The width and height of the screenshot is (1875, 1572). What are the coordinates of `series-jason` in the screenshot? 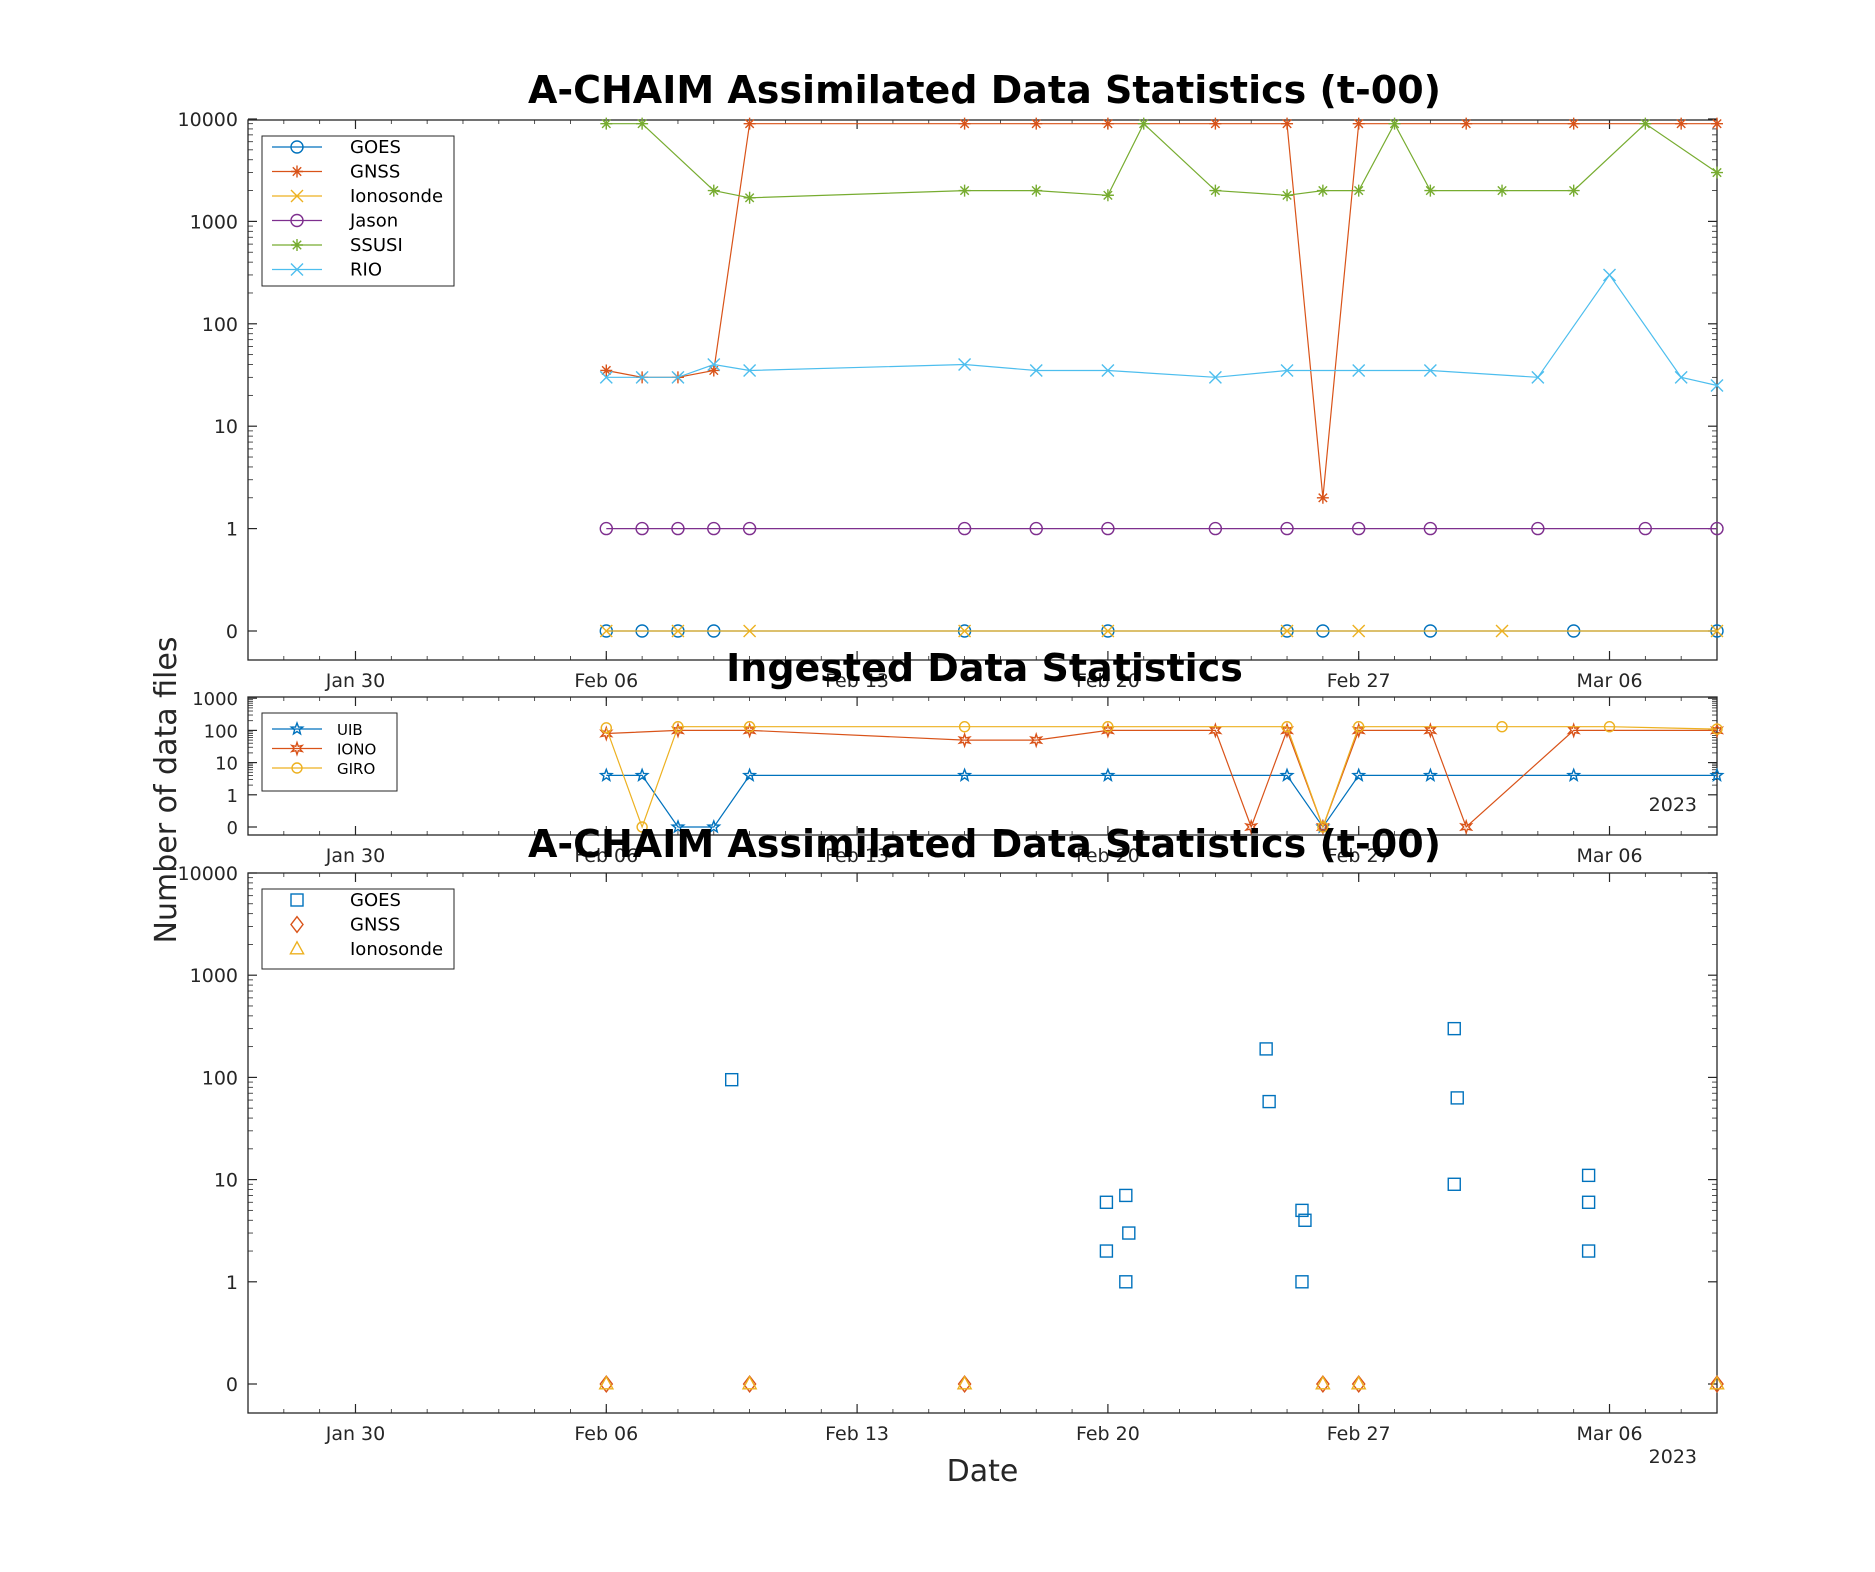 It's located at (1161, 528).